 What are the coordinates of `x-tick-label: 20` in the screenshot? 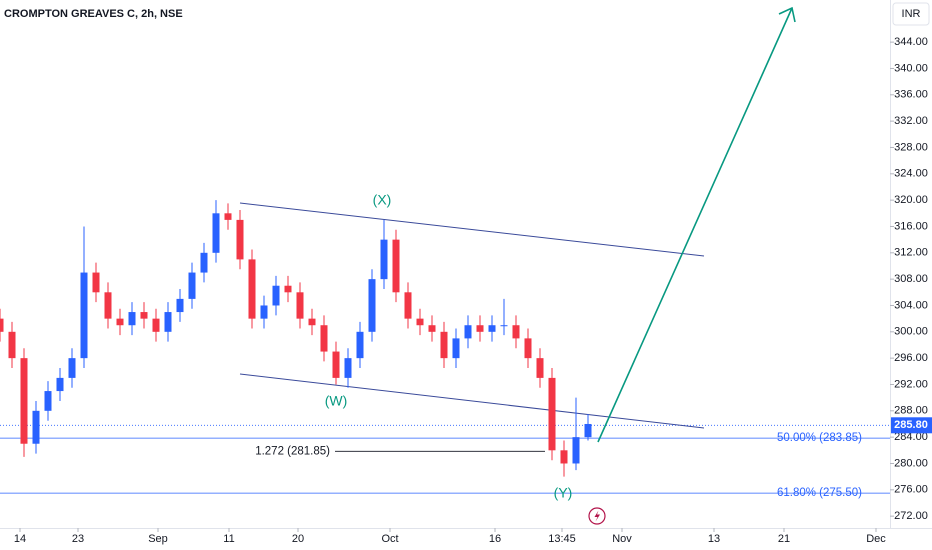 It's located at (298, 539).